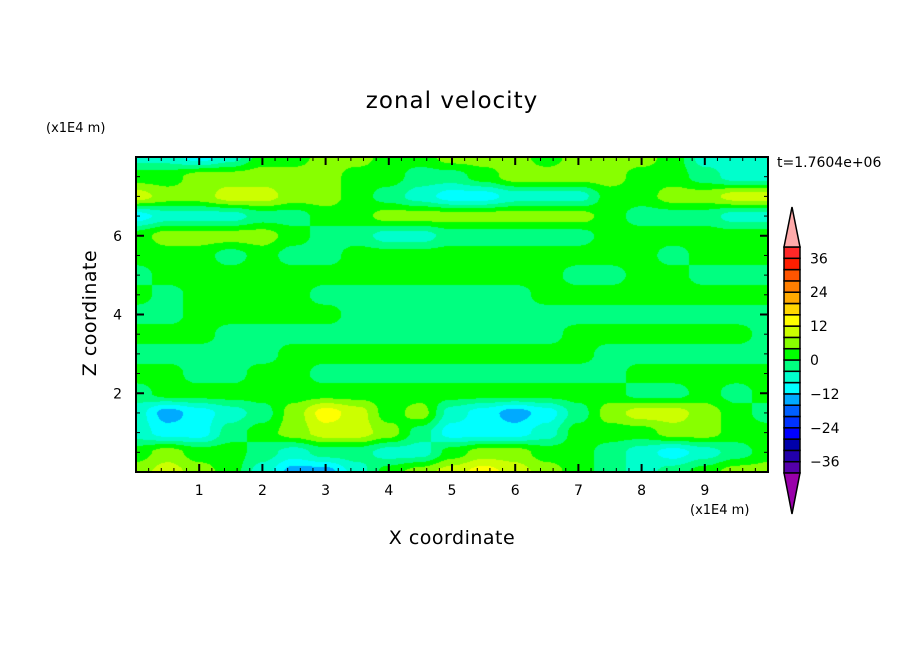 The image size is (904, 654). Describe the element at coordinates (792, 493) in the screenshot. I see `colorbar-under-arrow` at that location.